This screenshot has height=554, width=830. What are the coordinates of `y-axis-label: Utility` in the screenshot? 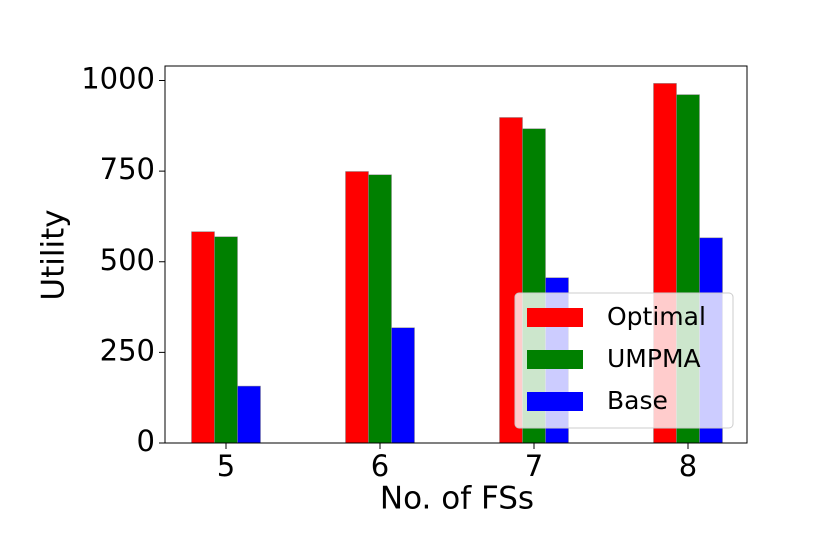 It's located at (54, 254).